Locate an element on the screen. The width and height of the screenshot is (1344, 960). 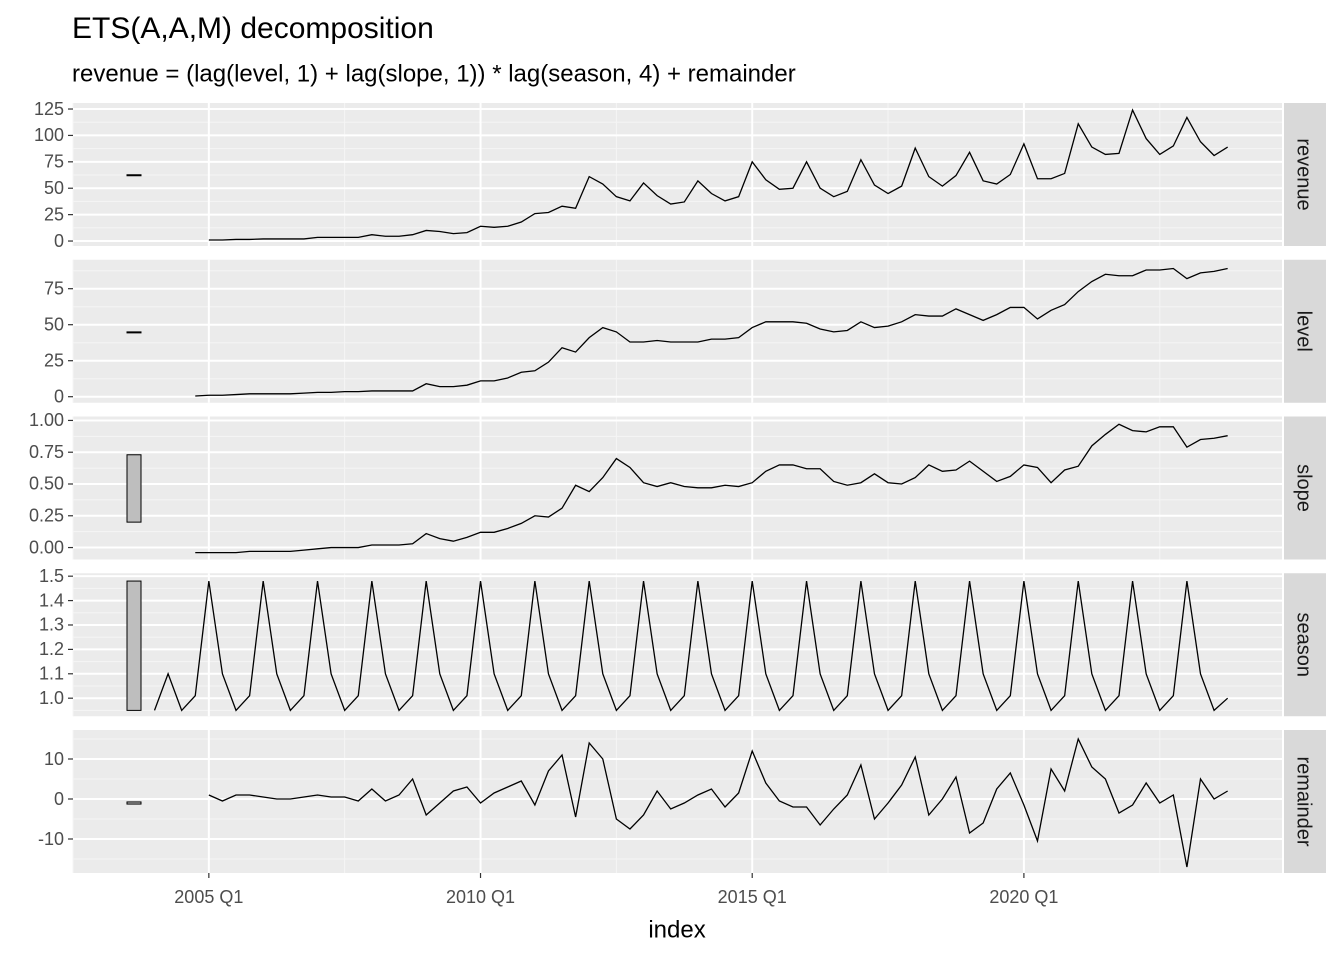
strip-label: revenue is located at coordinates (1304, 174).